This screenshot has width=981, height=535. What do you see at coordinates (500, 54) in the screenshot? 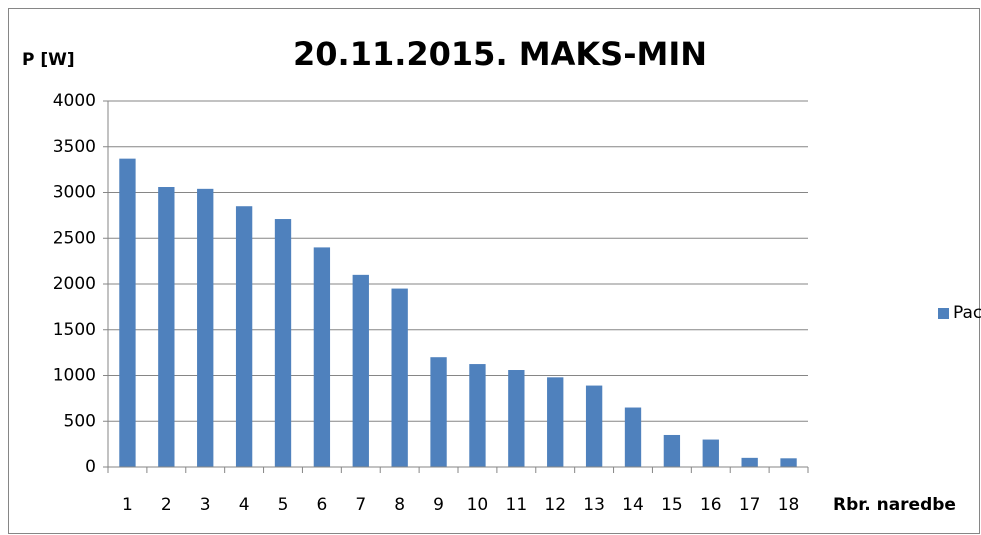
I see `chart-title: 20.11.2015. MAKS-MIN` at bounding box center [500, 54].